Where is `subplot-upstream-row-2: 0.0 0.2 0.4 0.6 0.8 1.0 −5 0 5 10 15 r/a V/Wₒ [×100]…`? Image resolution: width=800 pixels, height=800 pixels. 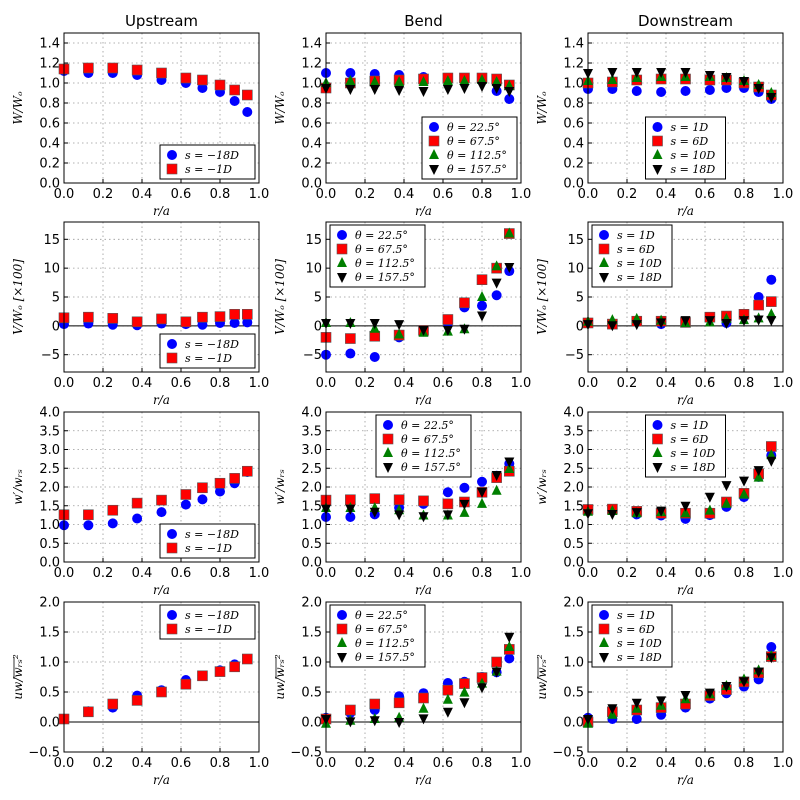
subplot-upstream-row-2: 0.0 0.2 0.4 0.6 0.8 1.0 −5 0 5 10 15 r/a V/Wₒ [×100]… is located at coordinates (140, 314).